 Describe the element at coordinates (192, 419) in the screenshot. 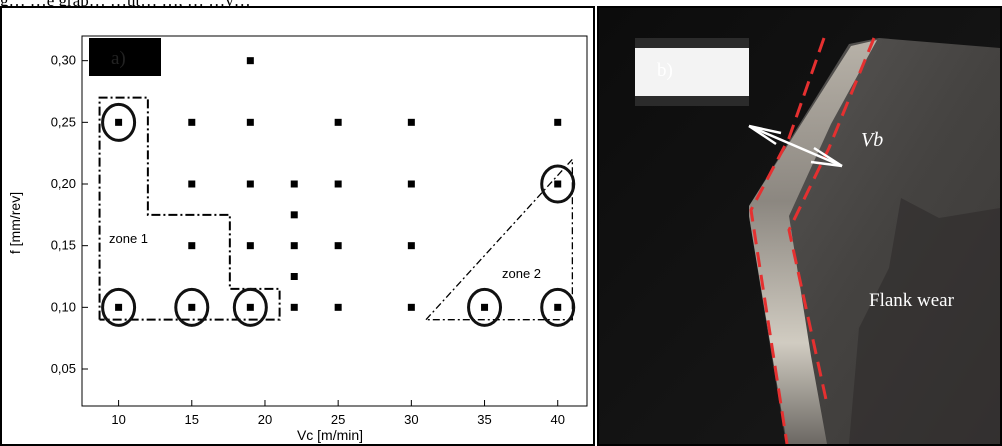

I see `x-tick-label: 15` at that location.